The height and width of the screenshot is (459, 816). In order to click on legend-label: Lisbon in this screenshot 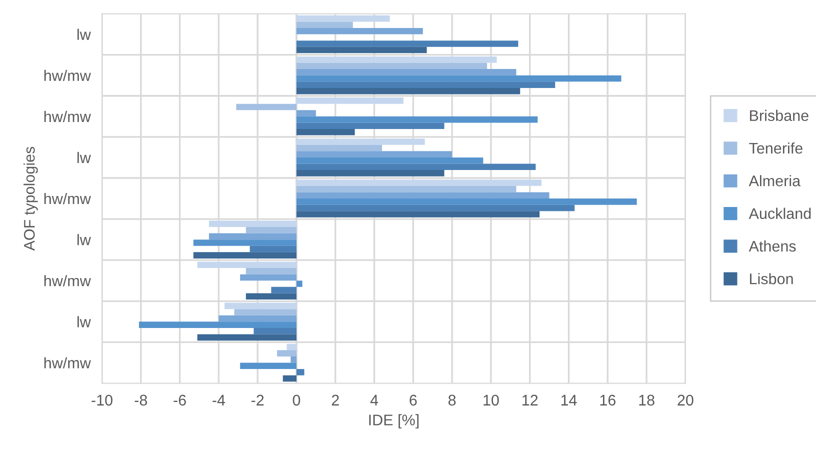, I will do `click(771, 278)`.